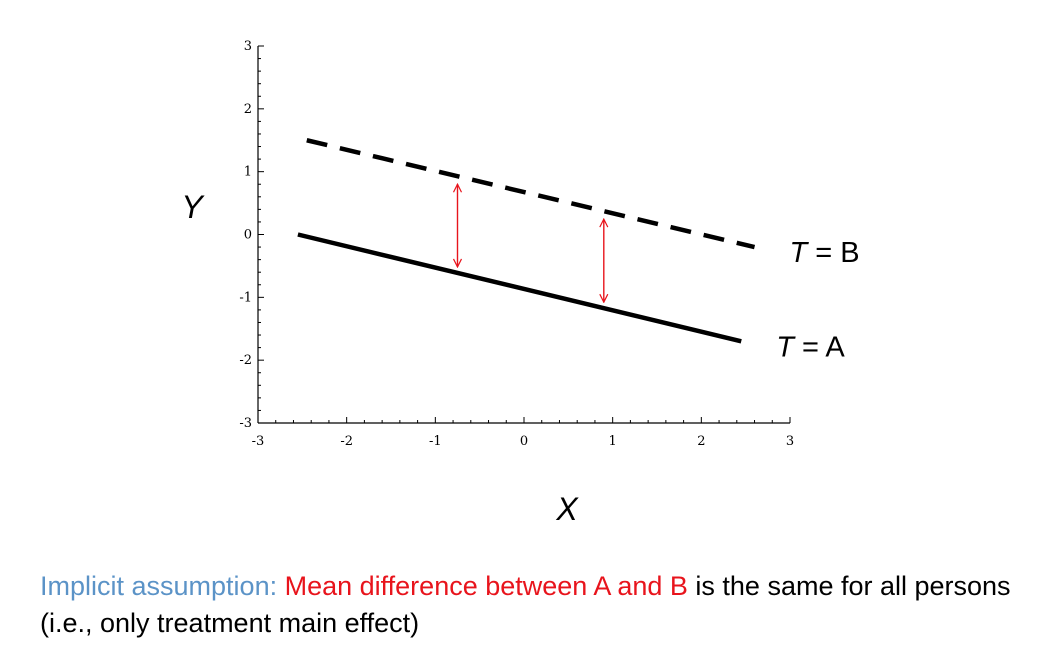  What do you see at coordinates (613, 441) in the screenshot?
I see `x-tick-label: 1` at bounding box center [613, 441].